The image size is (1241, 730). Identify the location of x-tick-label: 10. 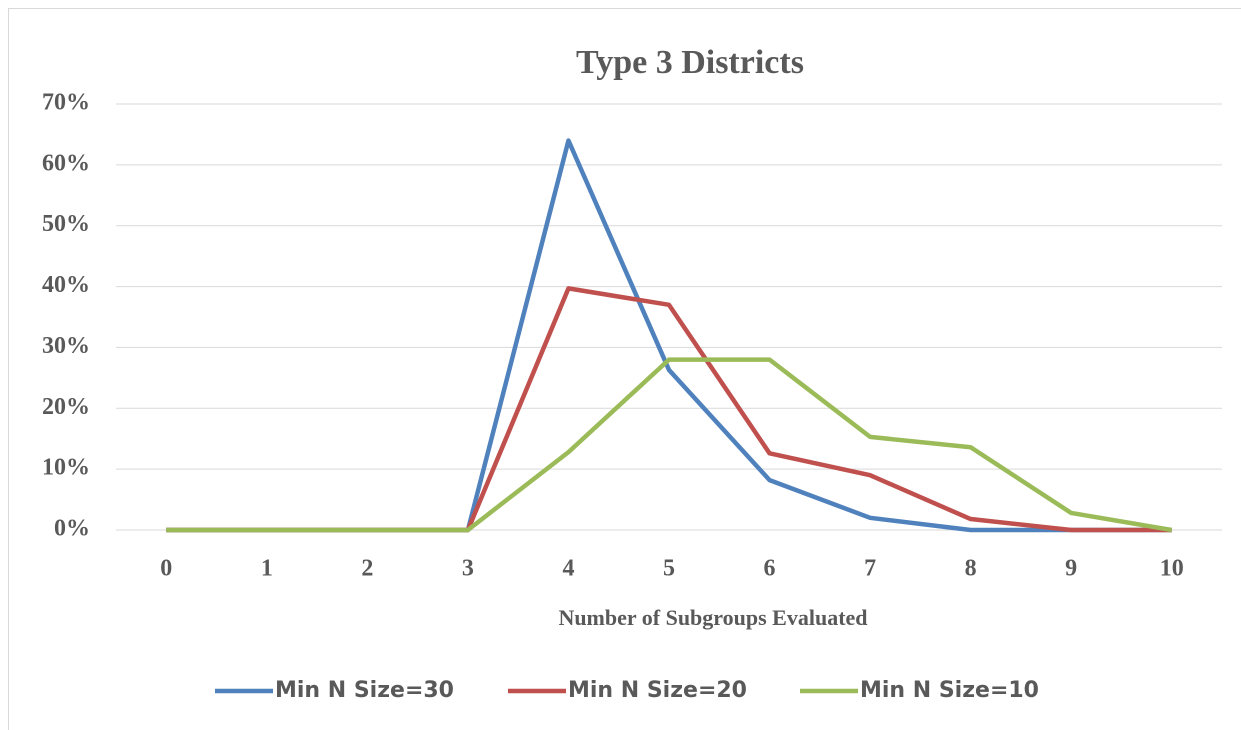
(1172, 569).